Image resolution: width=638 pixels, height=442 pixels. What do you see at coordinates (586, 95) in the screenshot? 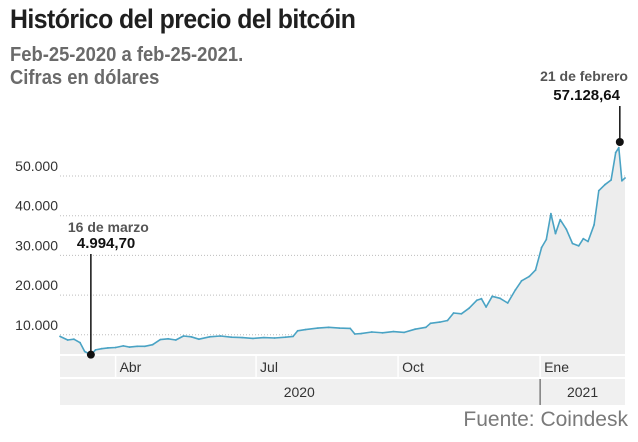
I see `annotation-value-label: 57.128,64` at bounding box center [586, 95].